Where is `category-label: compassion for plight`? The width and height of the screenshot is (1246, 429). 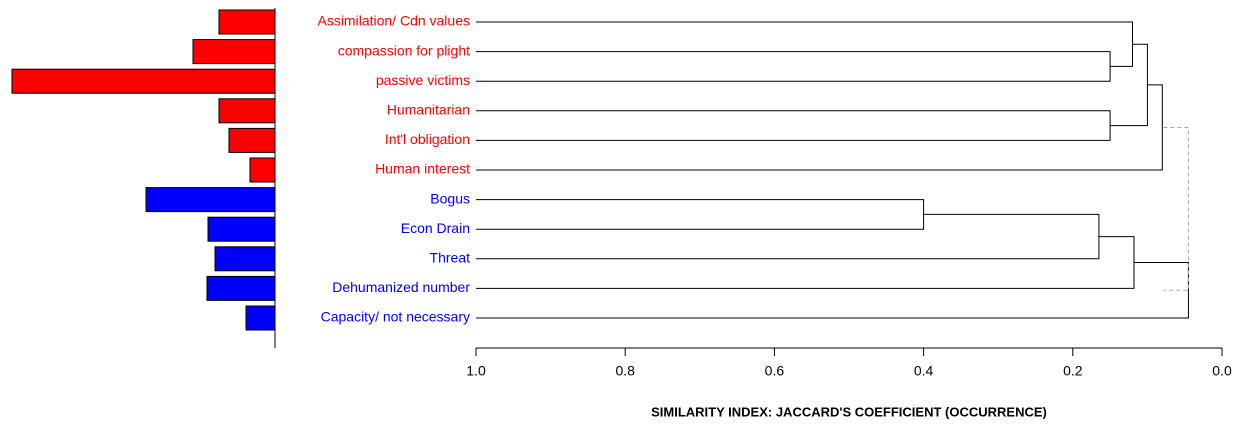
category-label: compassion for plight is located at coordinates (404, 50).